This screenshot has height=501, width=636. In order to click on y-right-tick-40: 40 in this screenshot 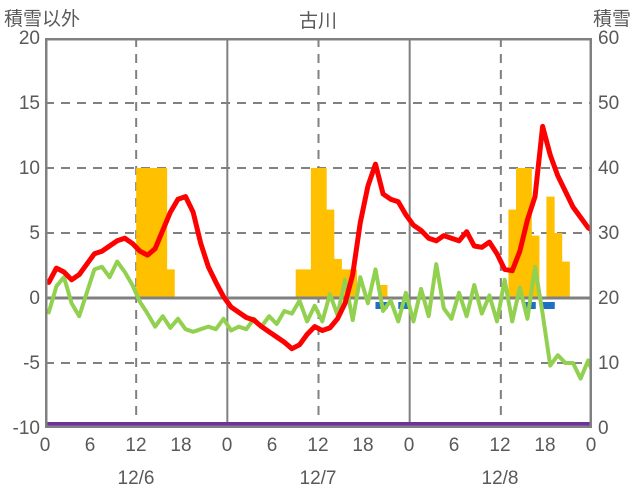, I will do `click(609, 168)`.